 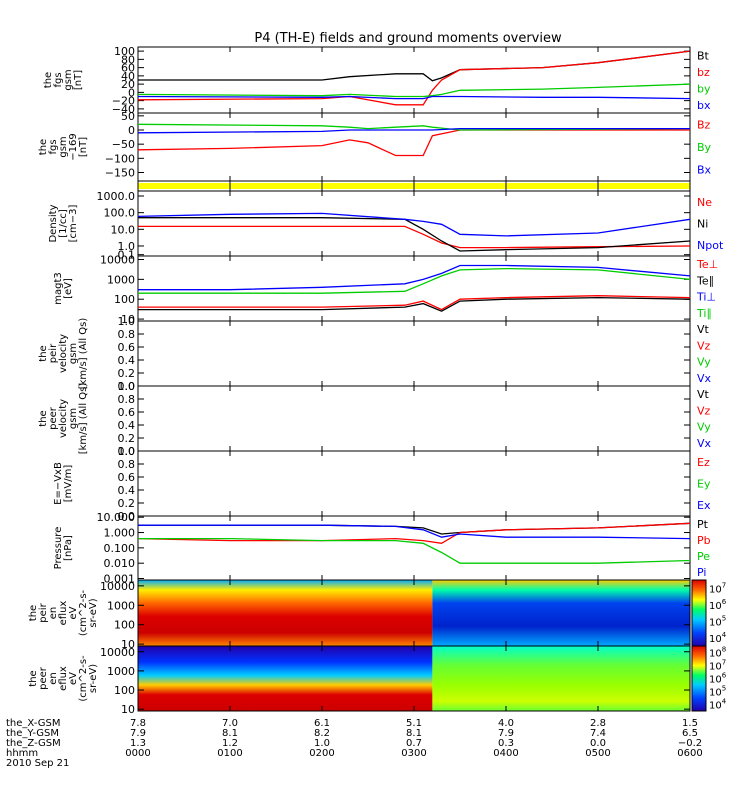 I want to click on panel-2: 500−50−100 −150 the fgs gsm −169 [nT] Bz By Bx, so click(x=375, y=146).